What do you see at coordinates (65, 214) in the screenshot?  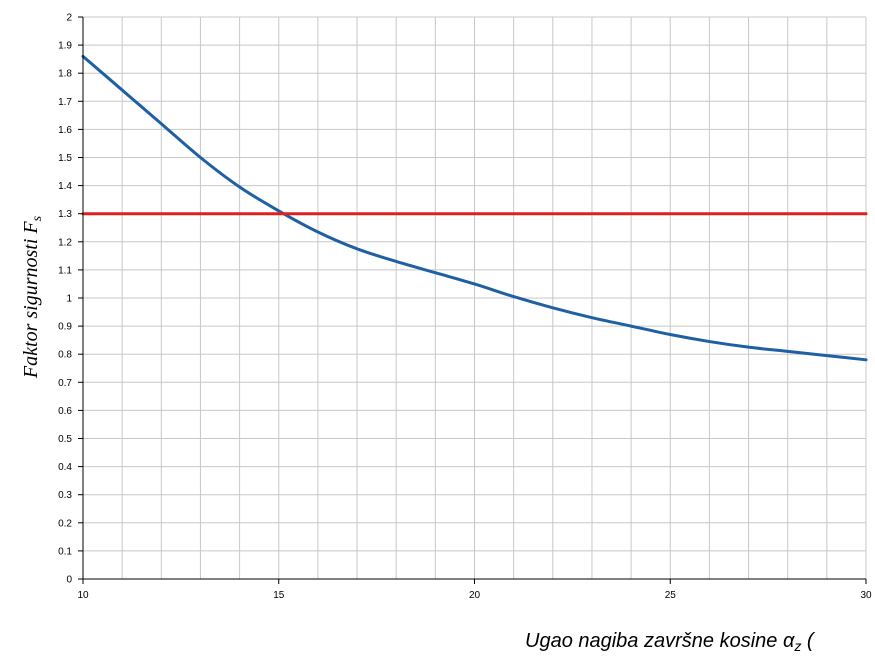 I see `y-tick-label: 1.3` at bounding box center [65, 214].